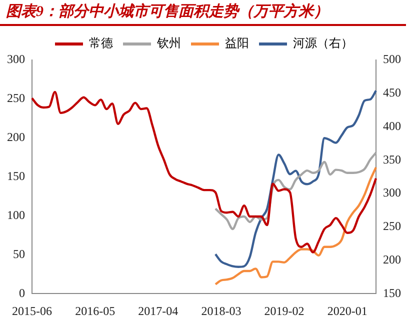  Describe the element at coordinates (392, 125) in the screenshot. I see `y2-tick-label: 400` at that location.